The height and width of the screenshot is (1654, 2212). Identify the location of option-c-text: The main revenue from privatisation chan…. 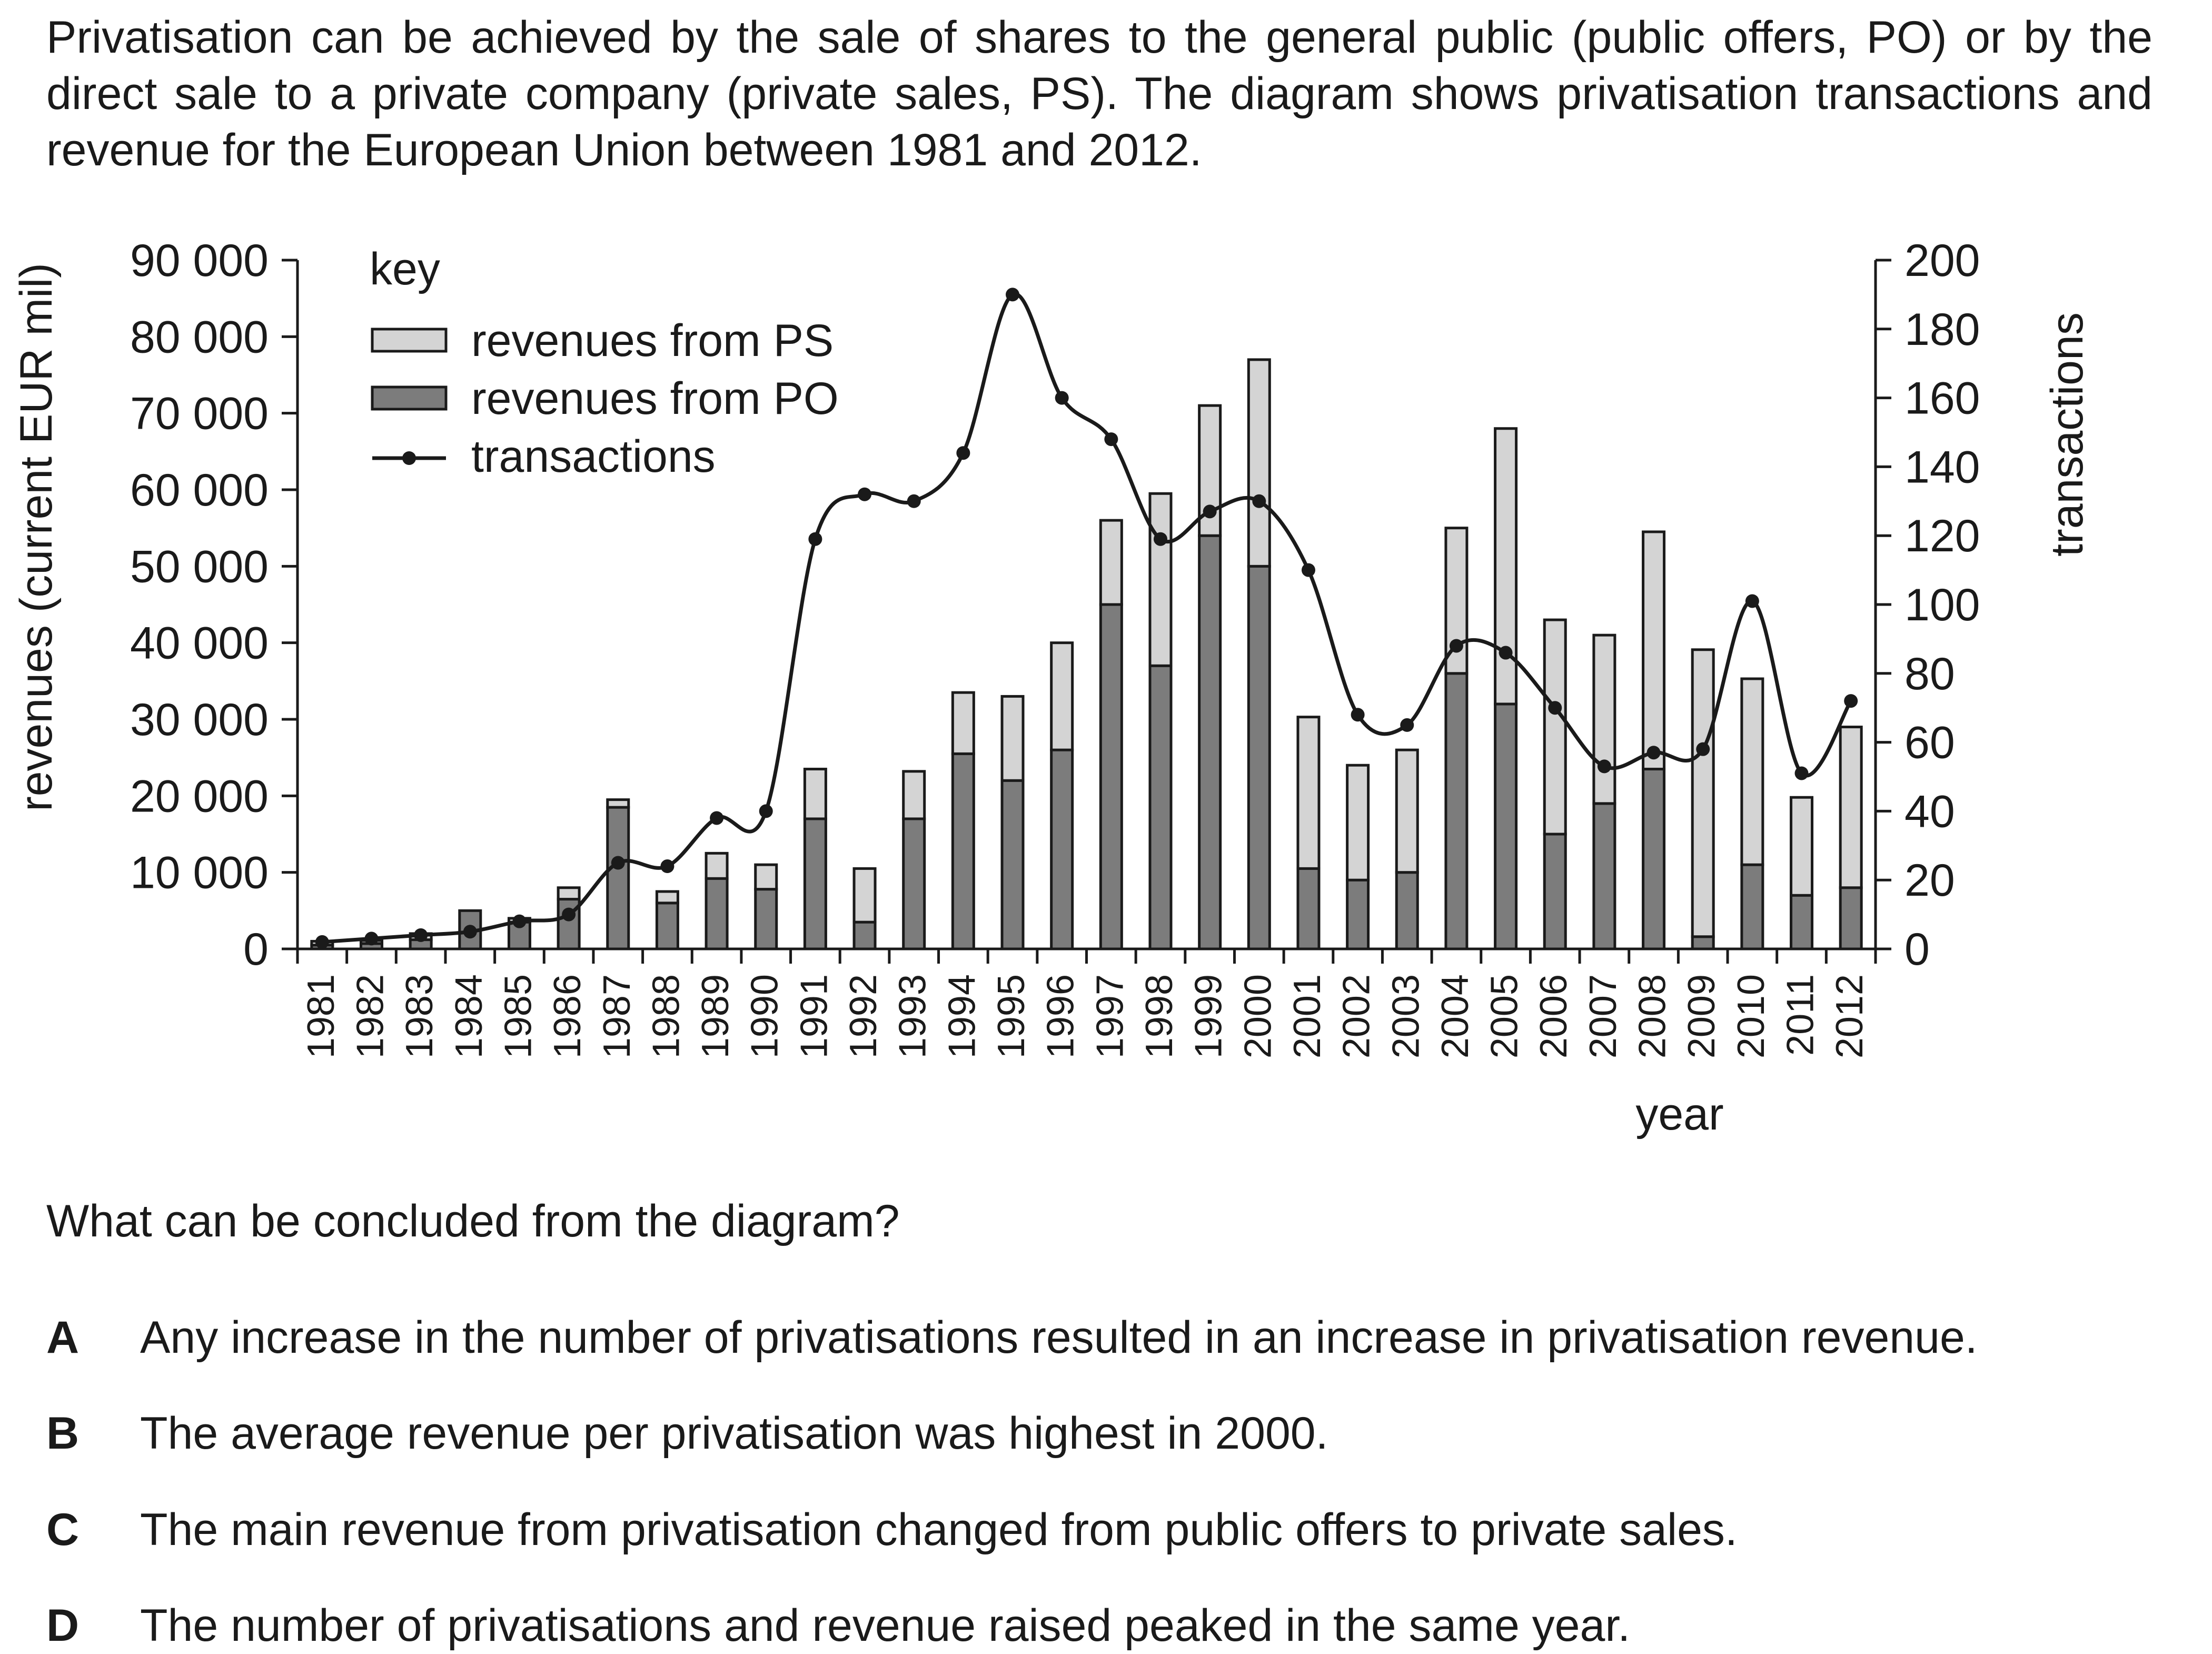
(939, 1529).